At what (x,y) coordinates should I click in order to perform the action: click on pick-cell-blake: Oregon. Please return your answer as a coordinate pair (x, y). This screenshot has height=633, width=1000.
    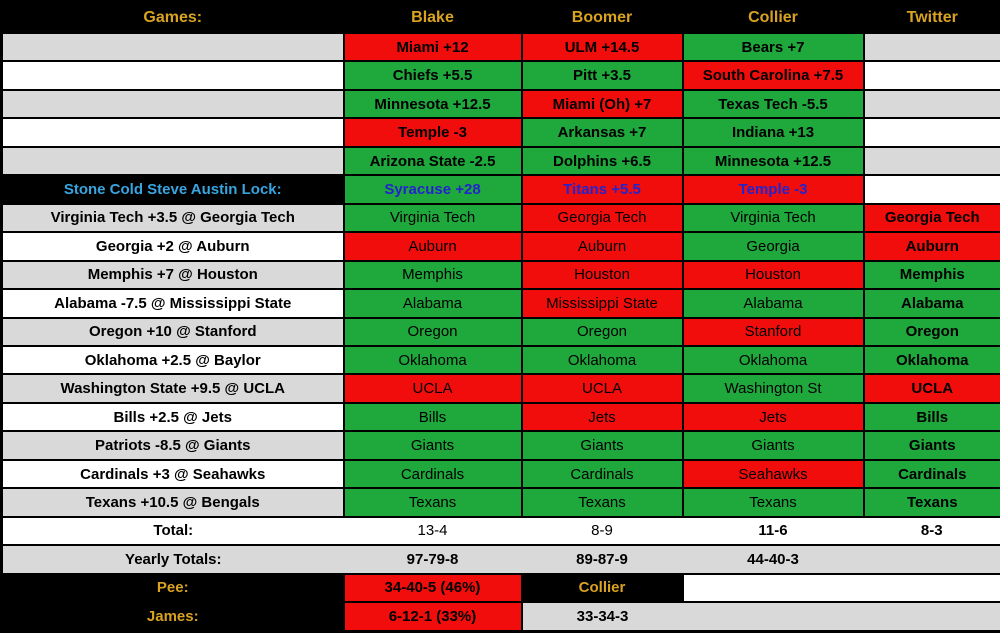
    Looking at the image, I should click on (432, 332).